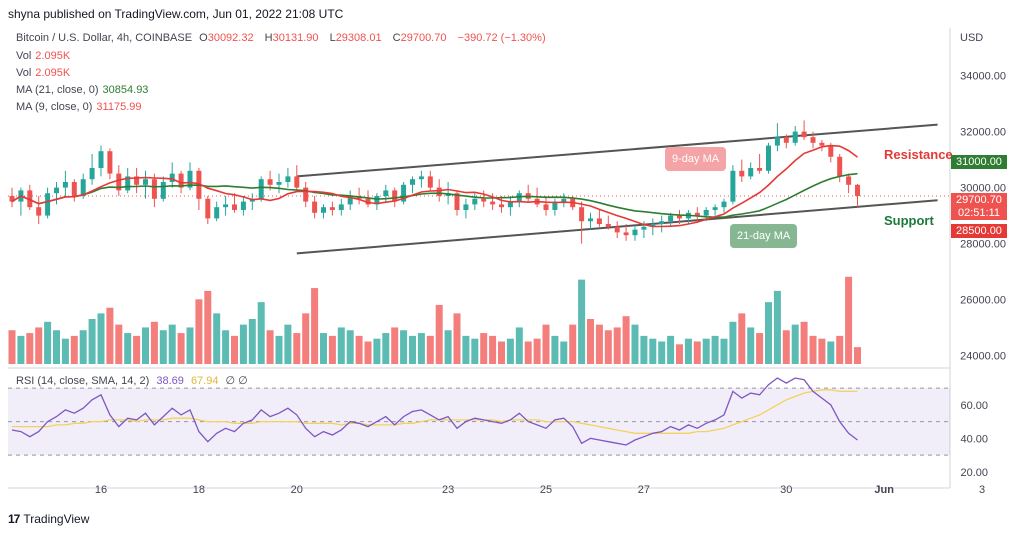  I want to click on footer-brand: TradingView, so click(56, 519).